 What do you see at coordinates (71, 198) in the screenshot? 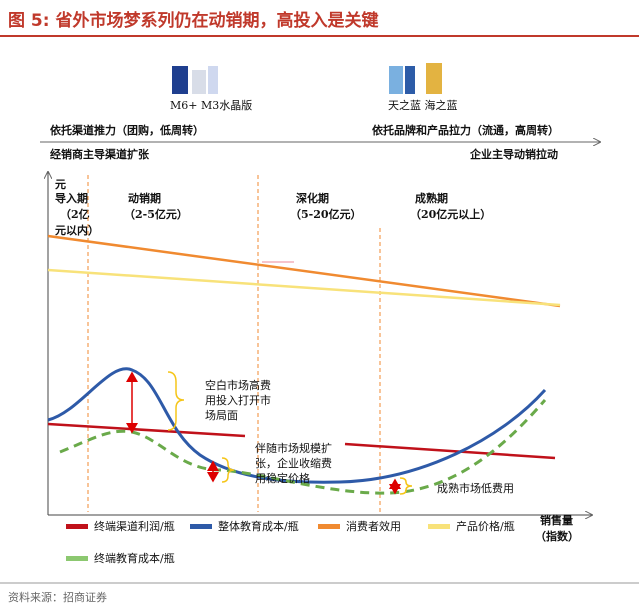
I see `phase: 导入期` at bounding box center [71, 198].